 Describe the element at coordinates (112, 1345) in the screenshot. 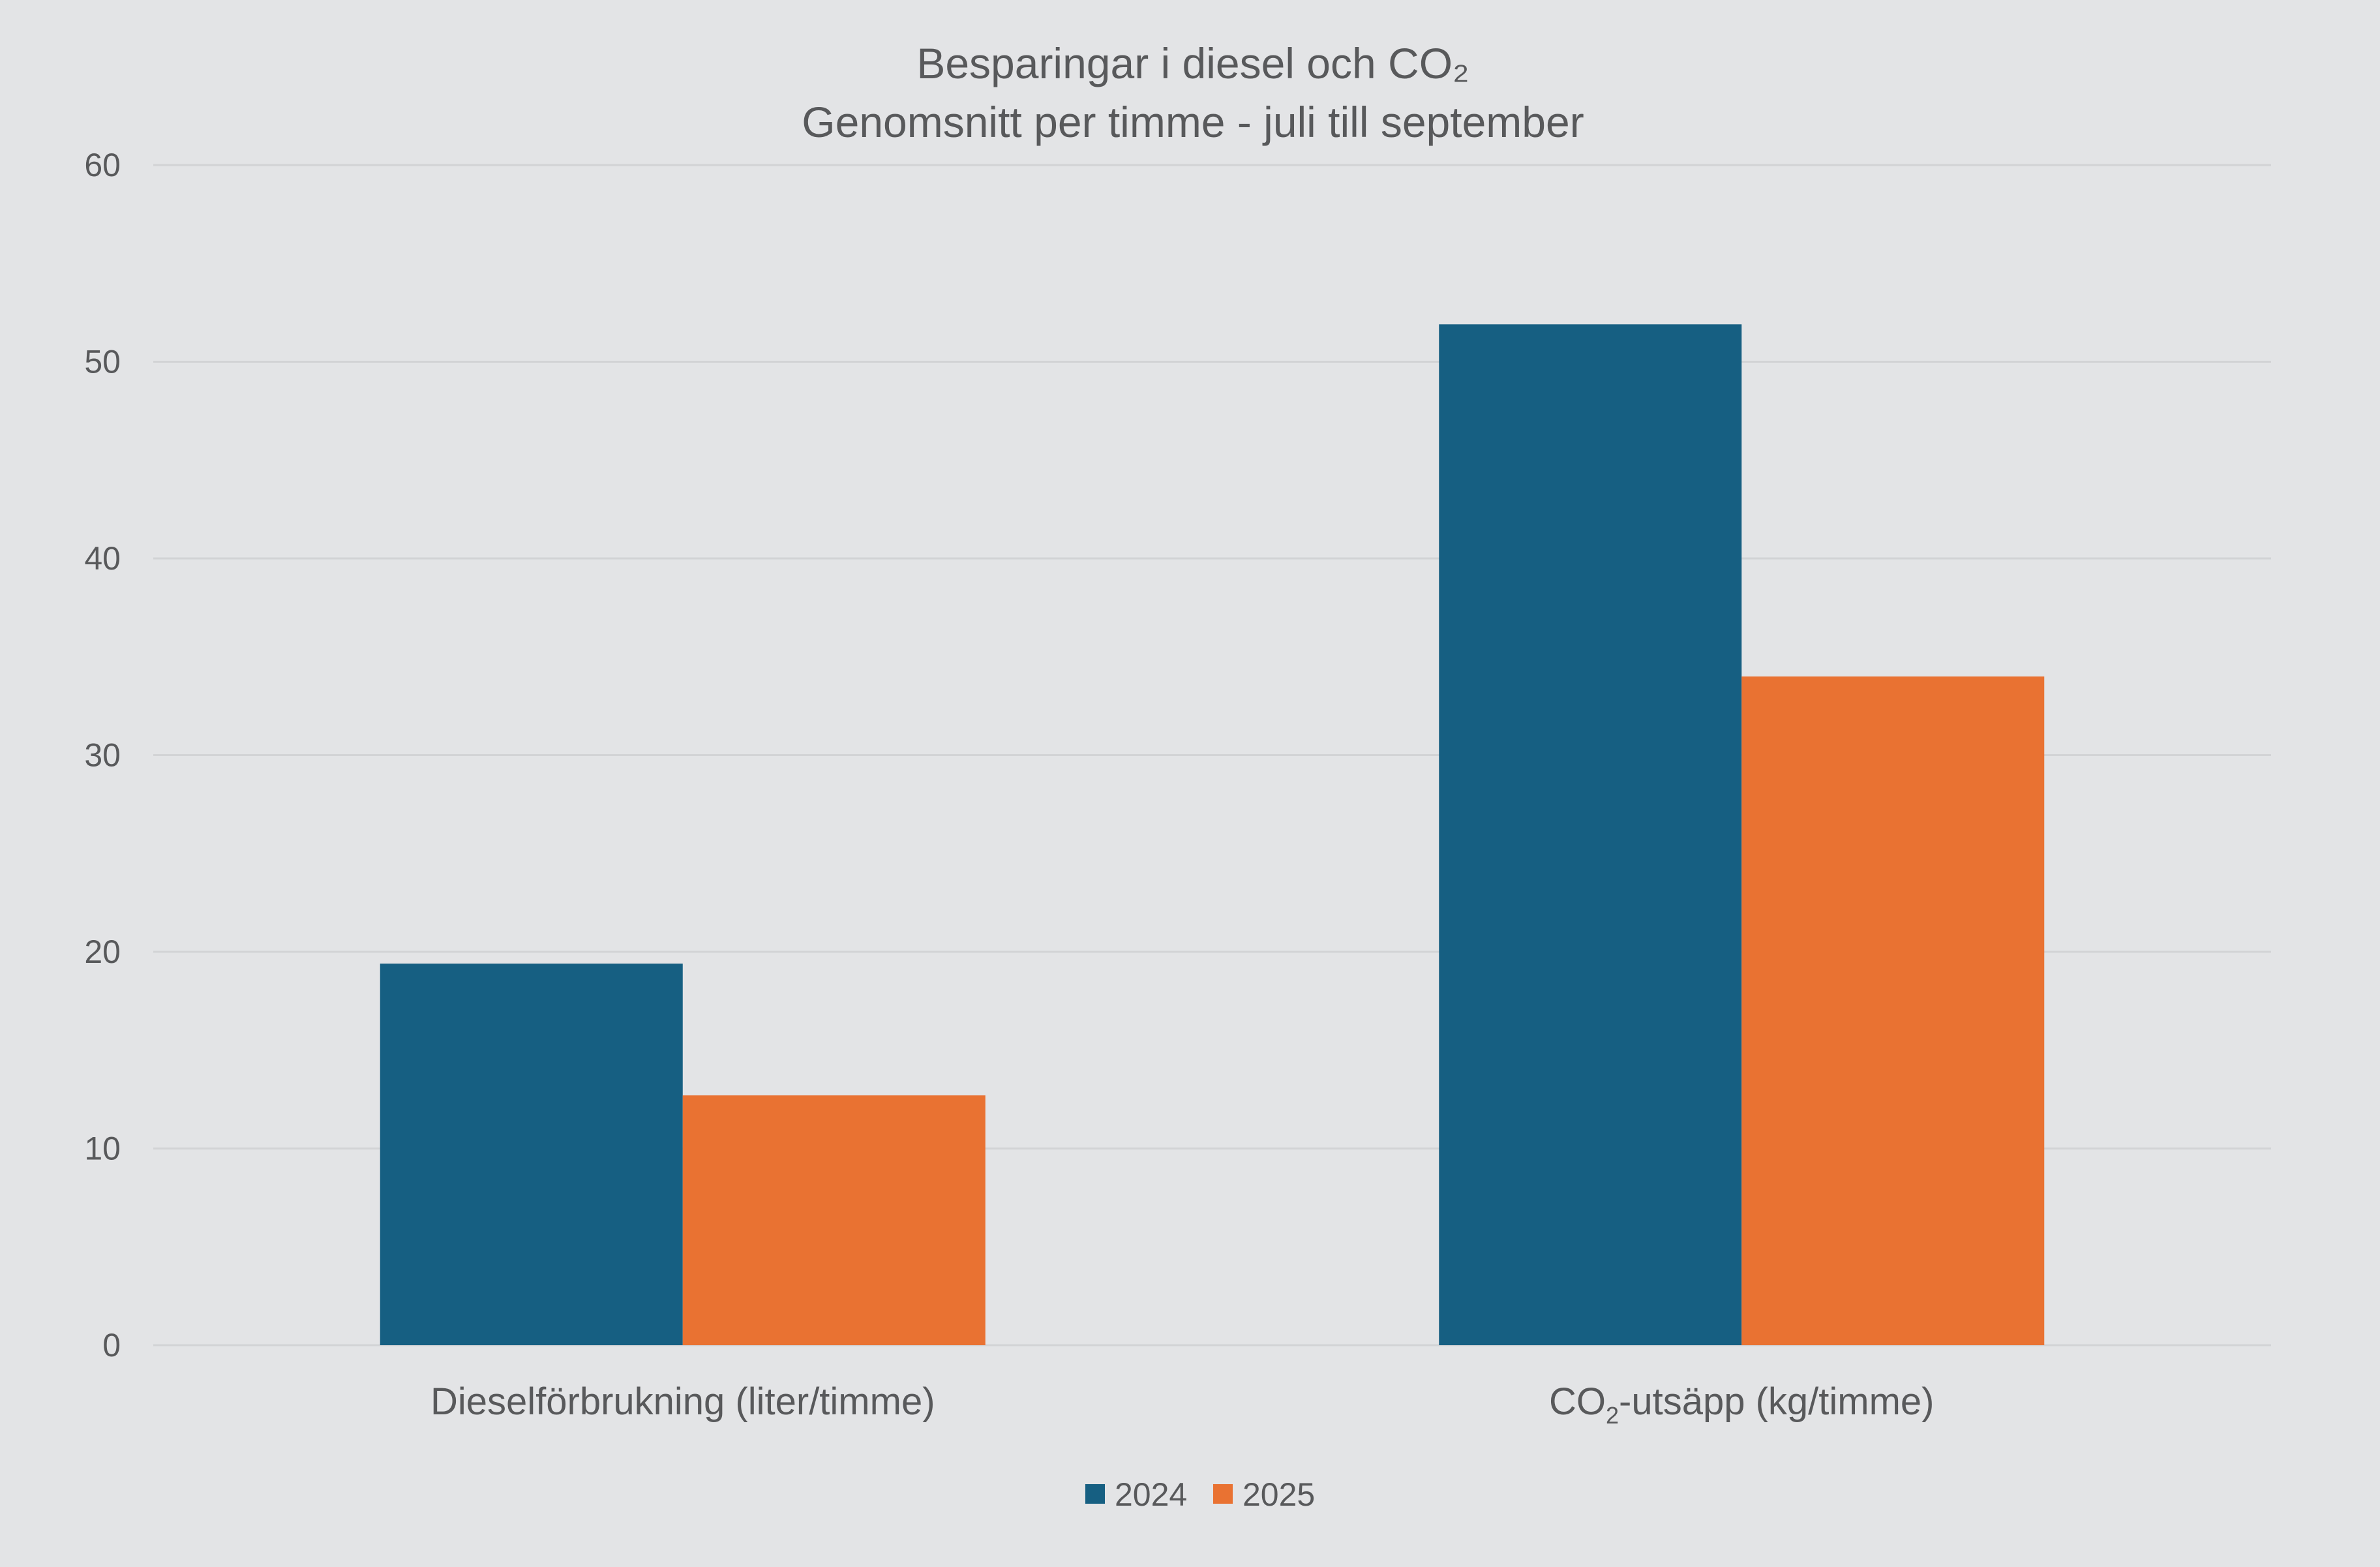

I see `y-tick-label-0: 0` at that location.